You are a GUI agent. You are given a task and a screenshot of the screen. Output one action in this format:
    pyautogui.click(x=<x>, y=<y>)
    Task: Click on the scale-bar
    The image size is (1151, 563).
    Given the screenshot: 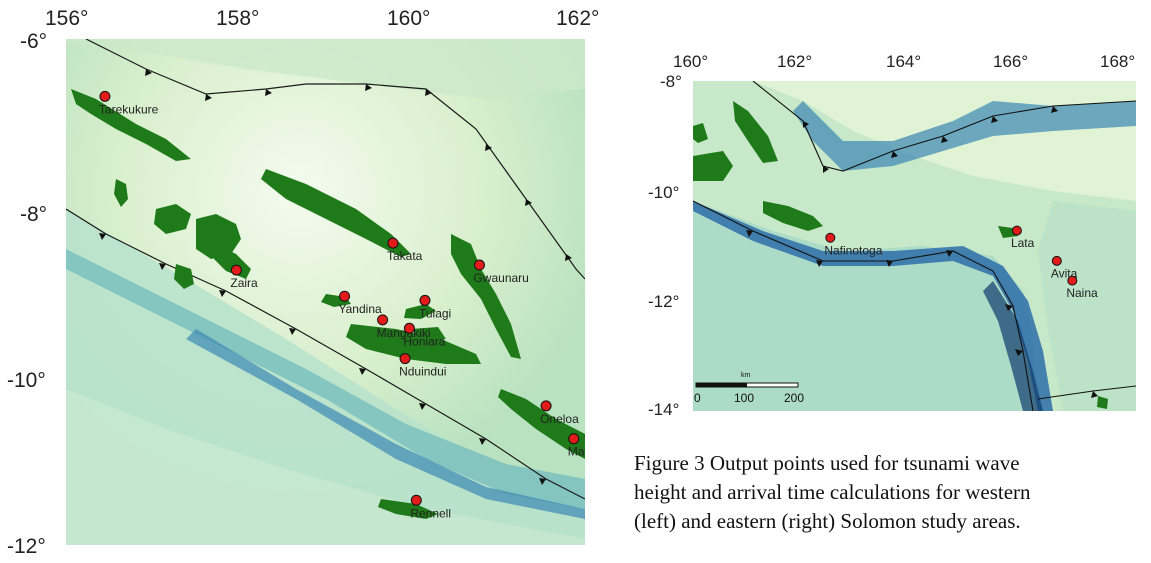 What is the action you would take?
    pyautogui.click(x=747, y=385)
    